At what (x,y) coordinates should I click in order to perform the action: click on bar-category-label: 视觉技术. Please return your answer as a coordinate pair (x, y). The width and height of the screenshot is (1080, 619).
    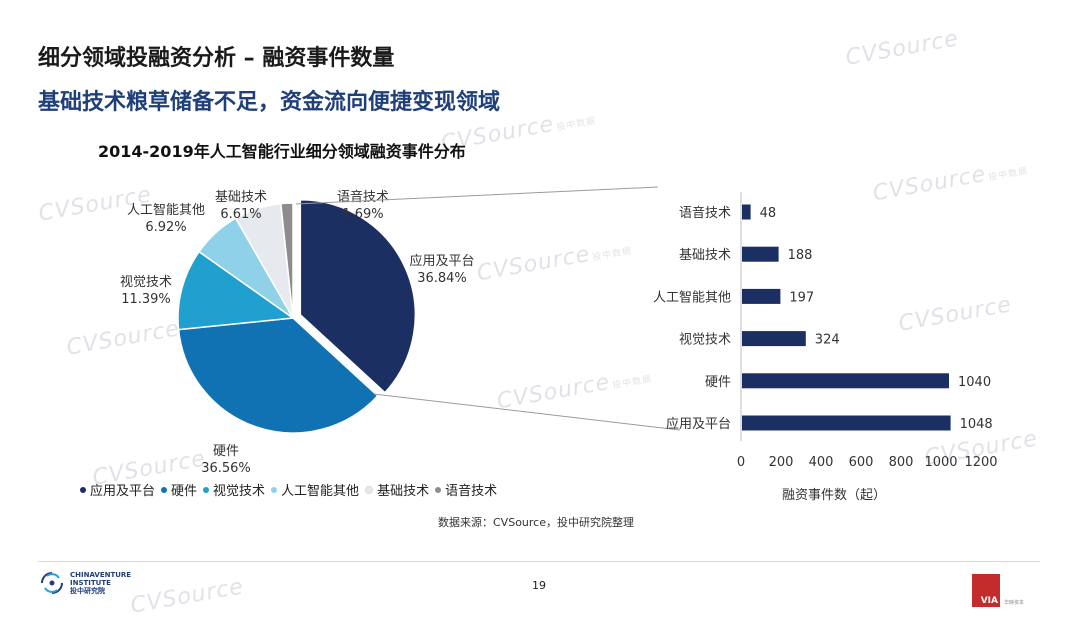
    Looking at the image, I should click on (705, 340).